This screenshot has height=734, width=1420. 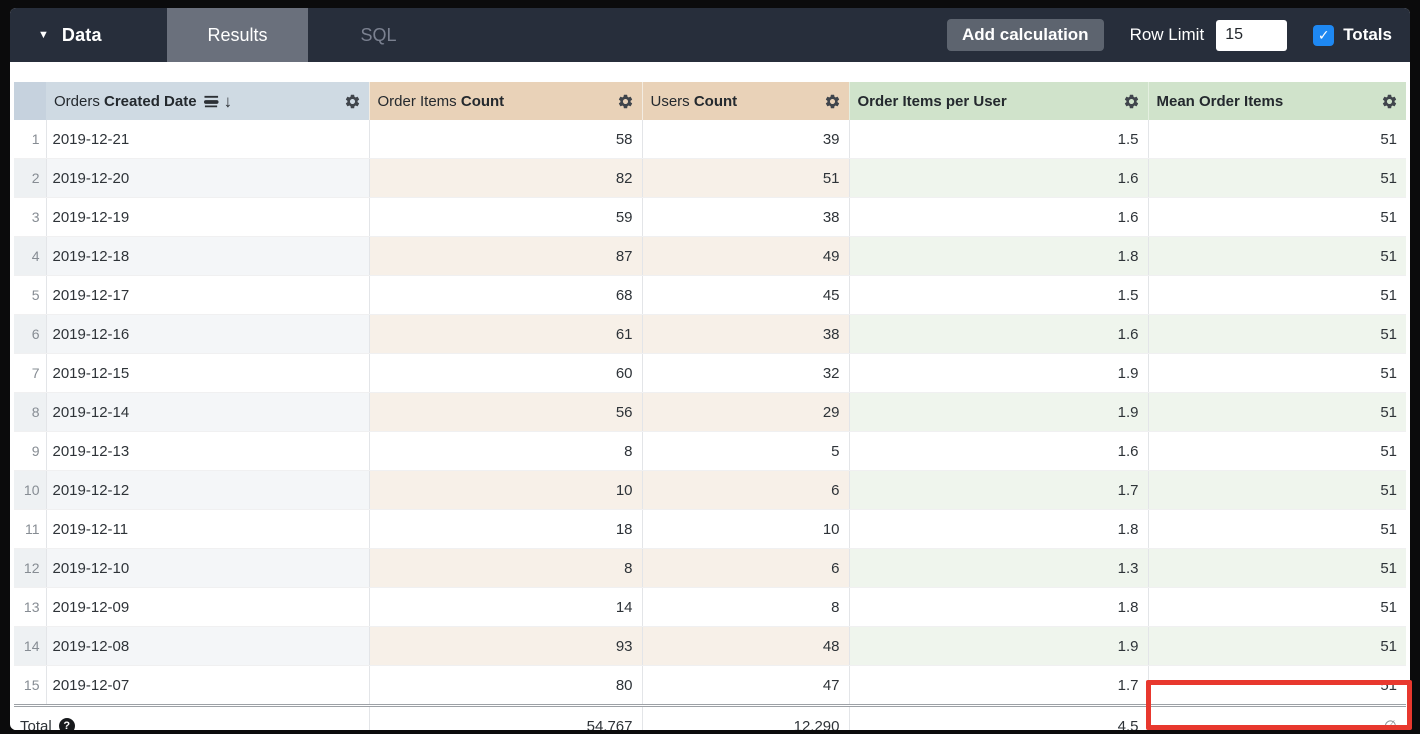 I want to click on cell-orders-created-date: 2019-12-16, so click(x=207, y=334).